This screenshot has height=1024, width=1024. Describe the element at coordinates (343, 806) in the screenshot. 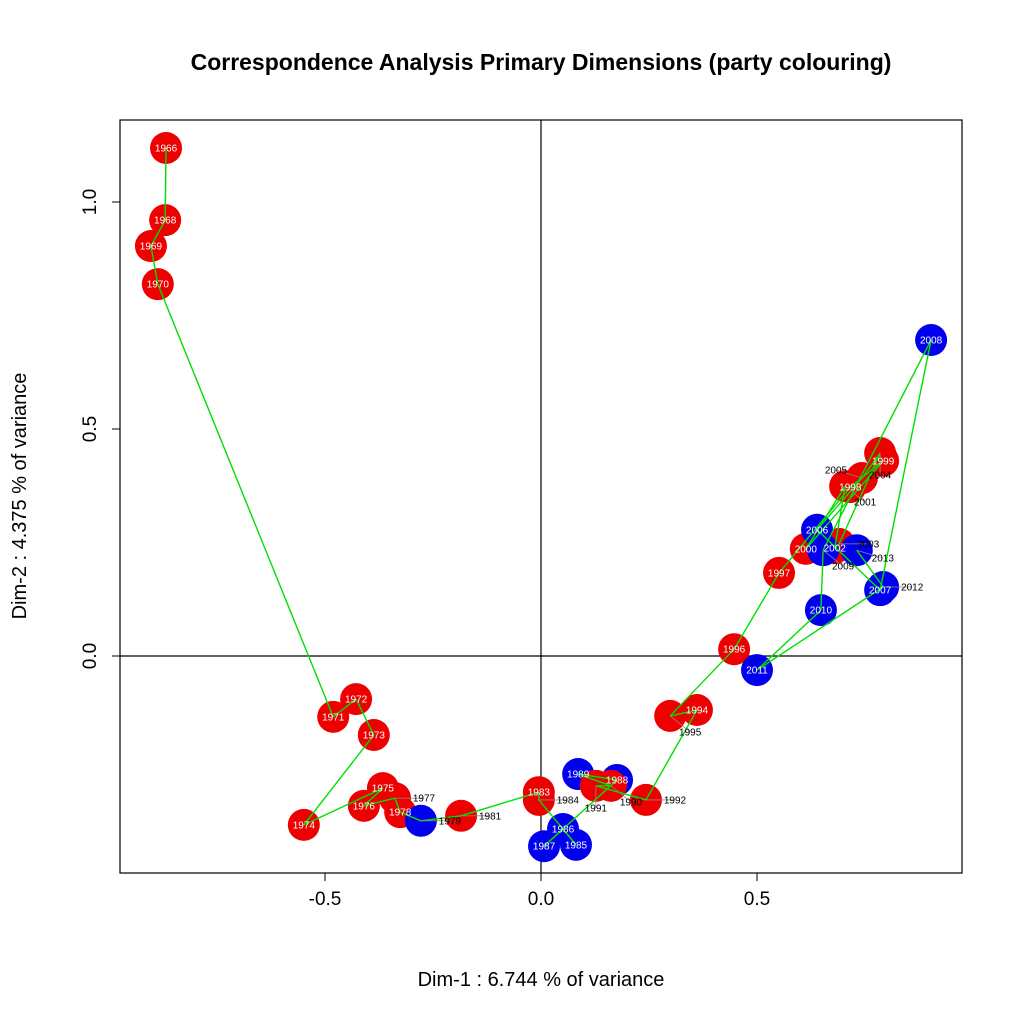

I see `path-segment-1974-1975` at that location.